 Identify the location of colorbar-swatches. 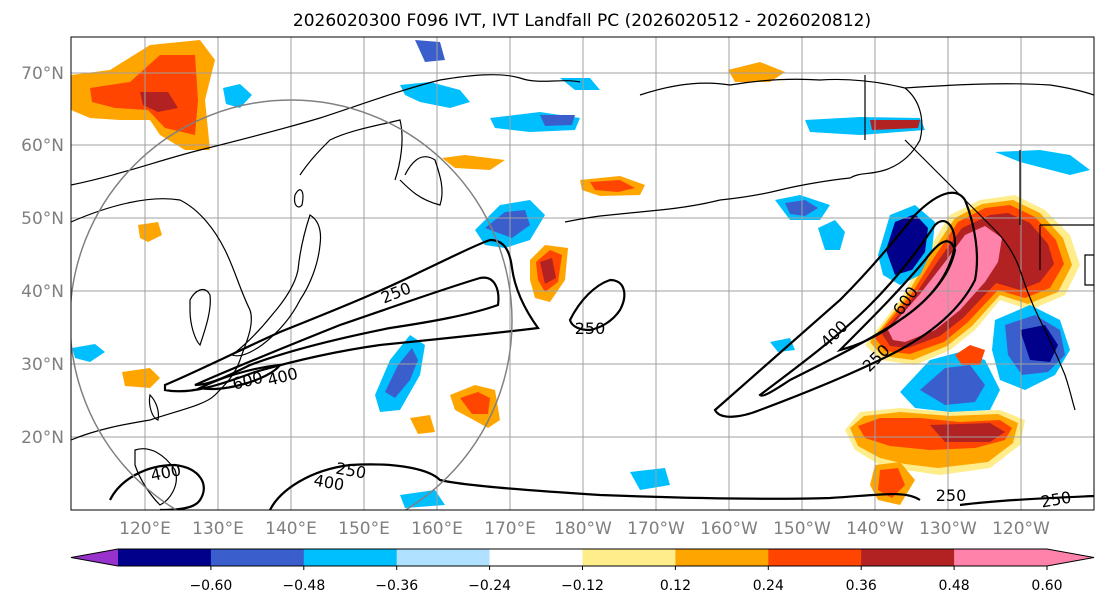
(583, 557).